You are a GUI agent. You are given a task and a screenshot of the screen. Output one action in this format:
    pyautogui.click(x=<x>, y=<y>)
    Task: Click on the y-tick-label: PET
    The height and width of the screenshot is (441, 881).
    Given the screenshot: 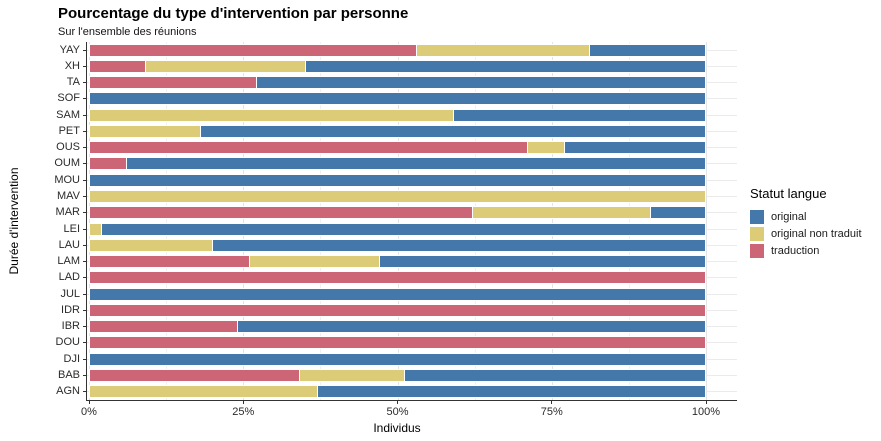 What is the action you would take?
    pyautogui.click(x=69, y=130)
    